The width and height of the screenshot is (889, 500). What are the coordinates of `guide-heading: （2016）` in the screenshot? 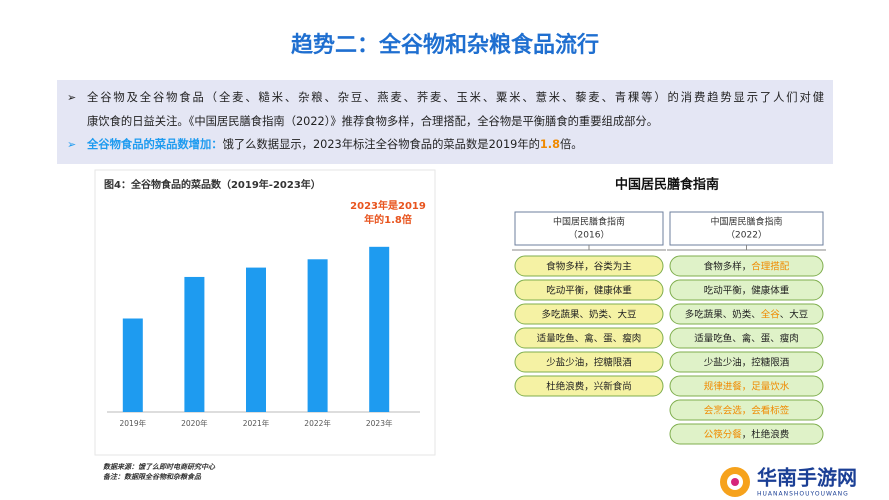 It's located at (589, 235).